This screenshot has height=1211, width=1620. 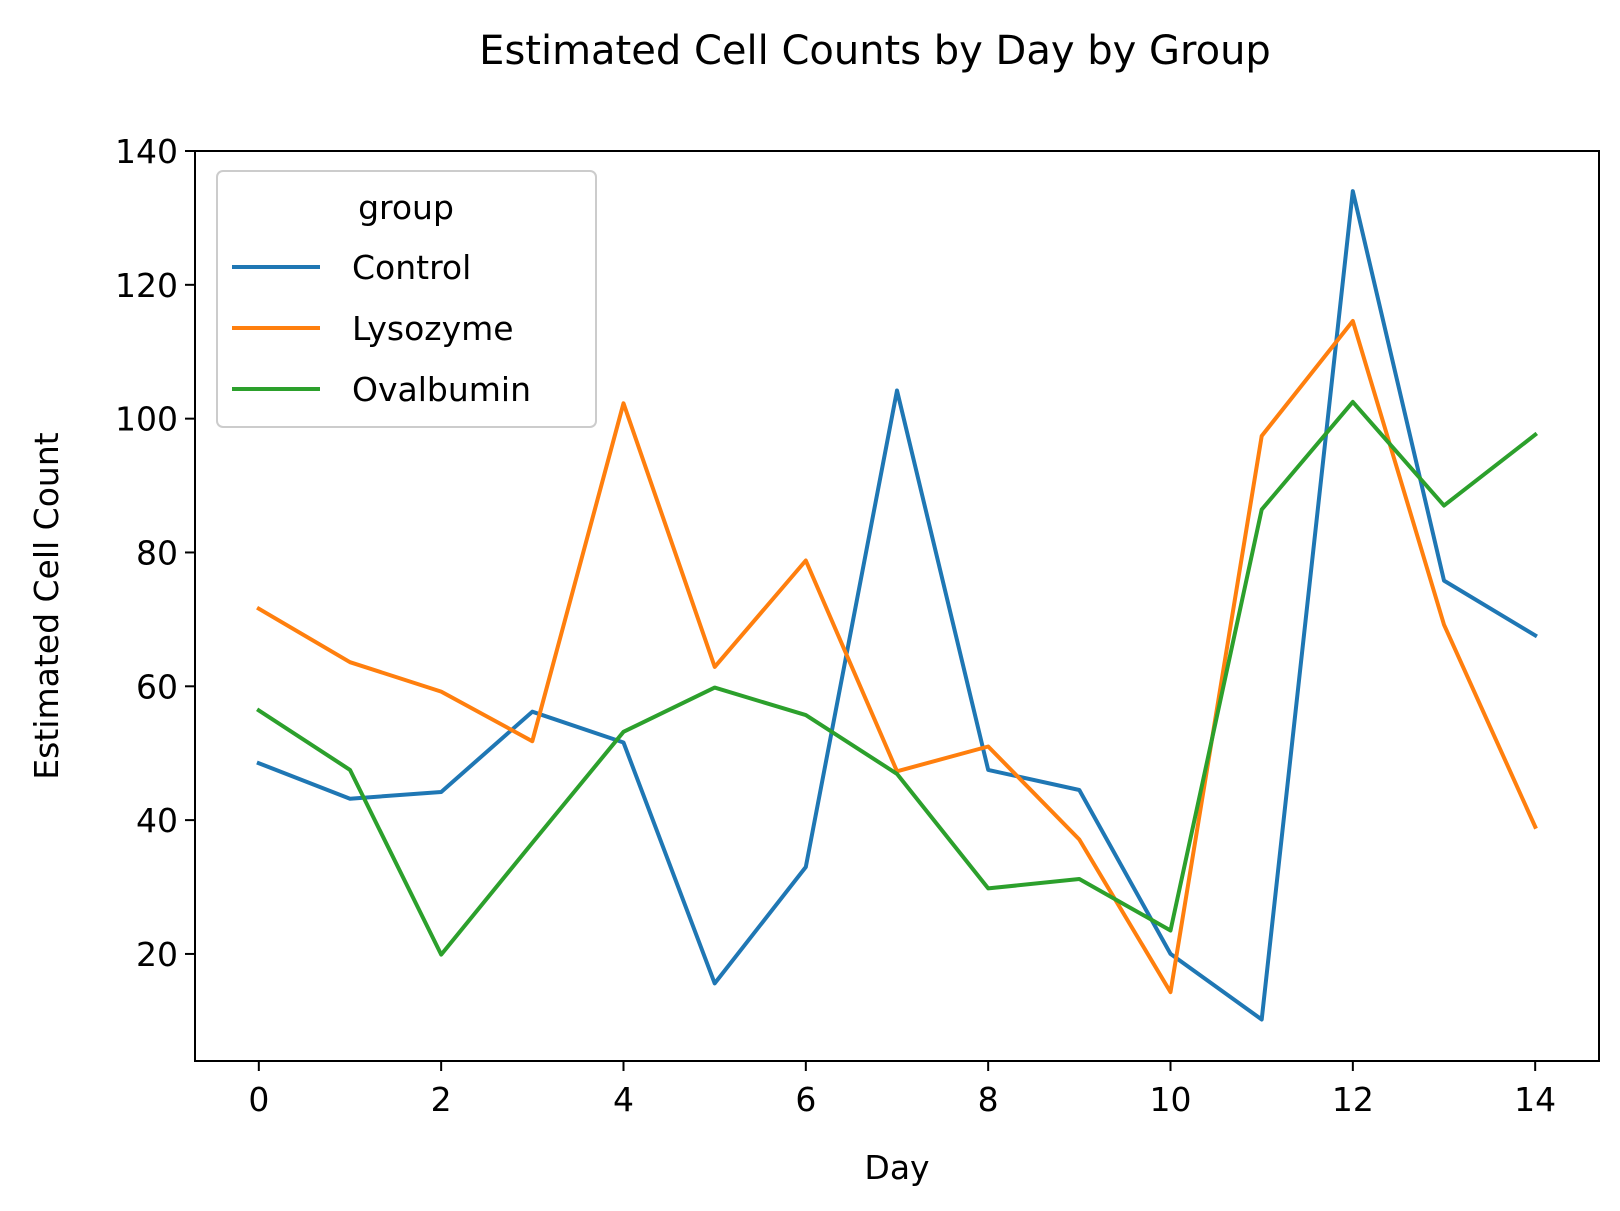 I want to click on x-tick-label: 0, so click(x=258, y=1099).